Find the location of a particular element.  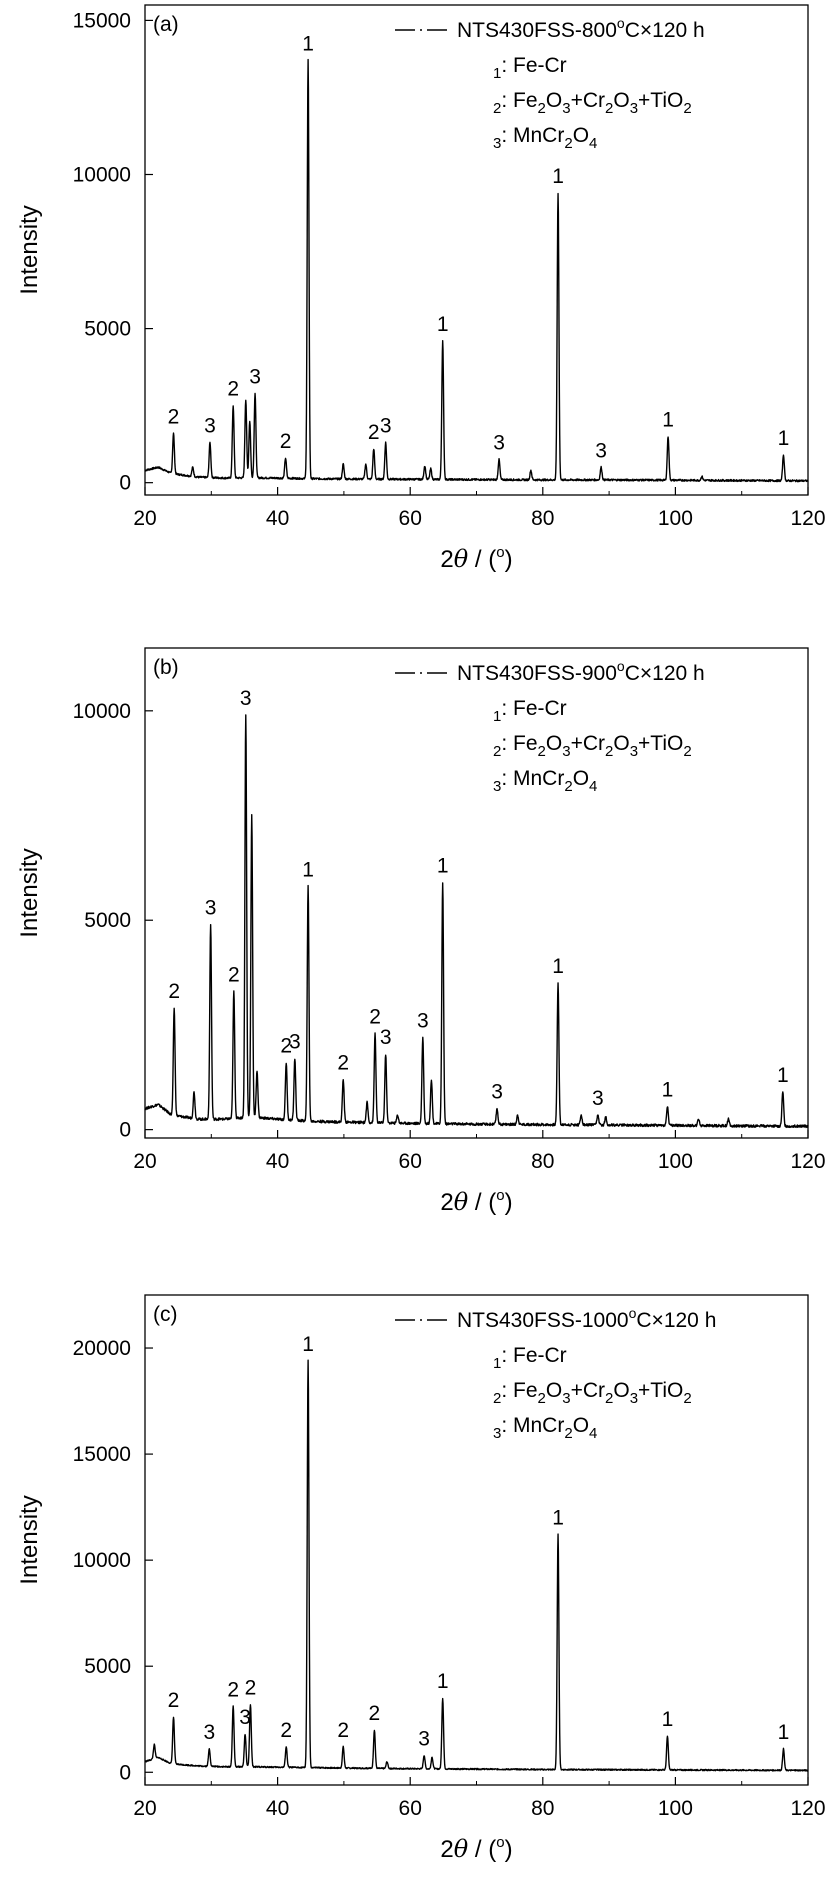

panel-label: (b) is located at coordinates (166, 667).